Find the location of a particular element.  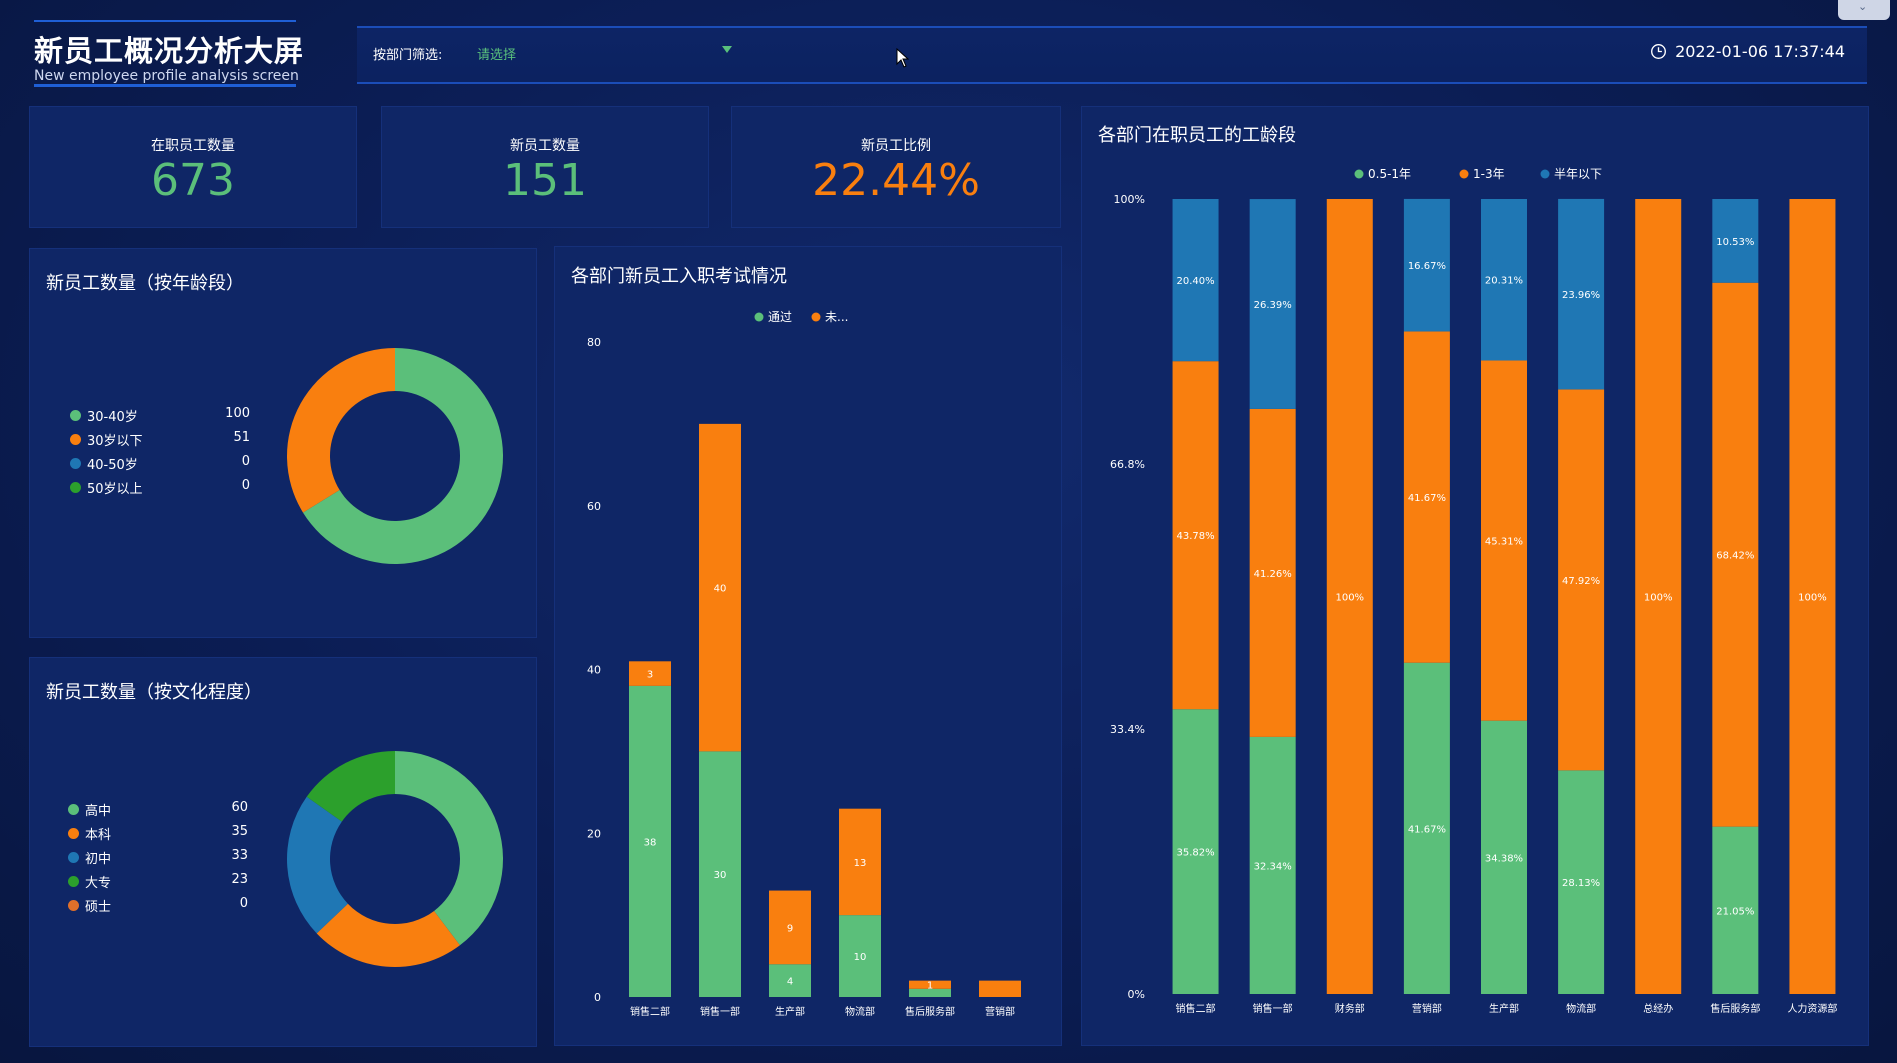

legend-item: 大专 is located at coordinates (89, 881).